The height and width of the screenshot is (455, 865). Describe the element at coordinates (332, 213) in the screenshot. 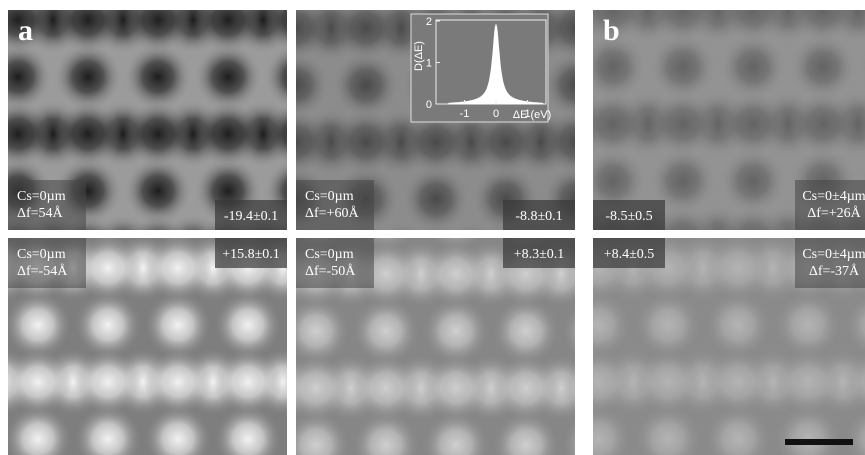

I see `caption-line: Δf=+60Å` at that location.